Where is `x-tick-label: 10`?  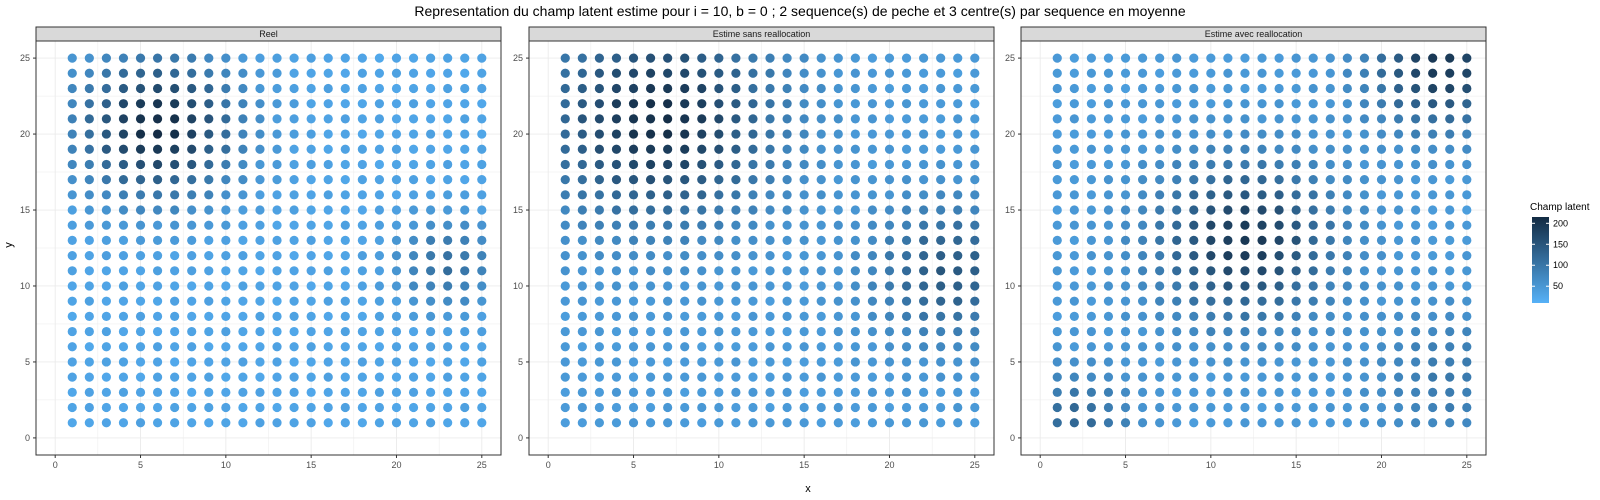 x-tick-label: 10 is located at coordinates (719, 465).